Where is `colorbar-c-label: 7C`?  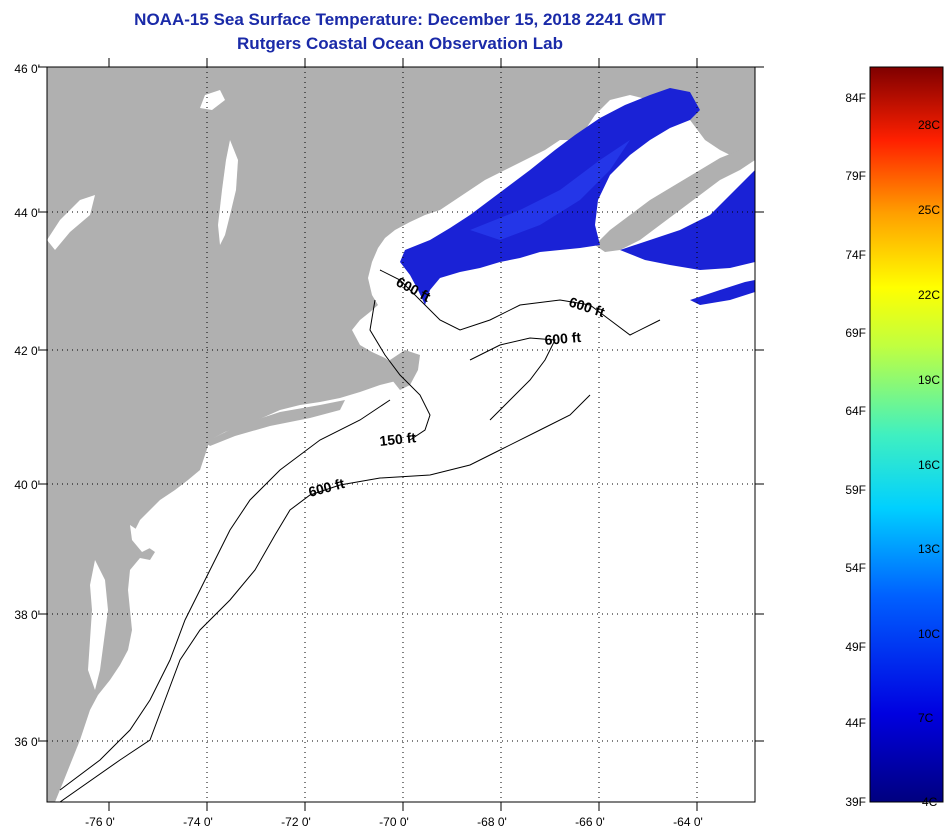
colorbar-c-label: 7C is located at coordinates (926, 718).